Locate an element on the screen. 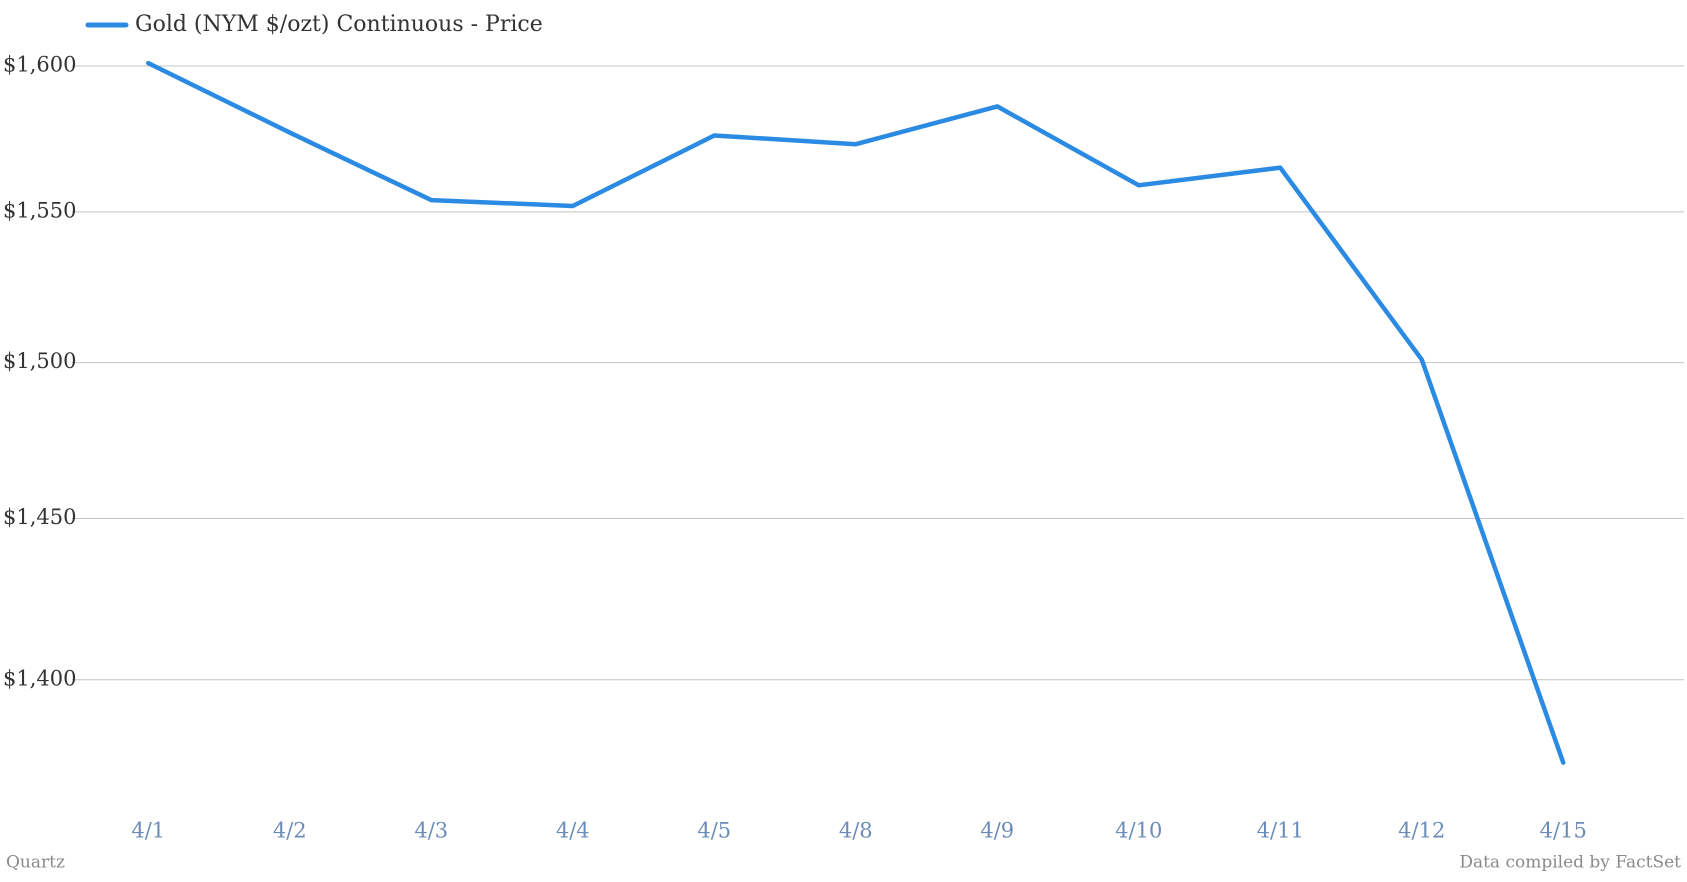 This screenshot has height=882, width=1687. x-tick-label: 4/8 is located at coordinates (856, 831).